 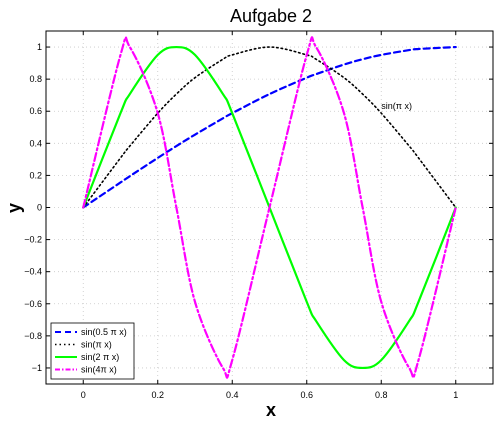 What do you see at coordinates (100, 357) in the screenshot?
I see `legend-label-3: sin(2 π x)` at bounding box center [100, 357].